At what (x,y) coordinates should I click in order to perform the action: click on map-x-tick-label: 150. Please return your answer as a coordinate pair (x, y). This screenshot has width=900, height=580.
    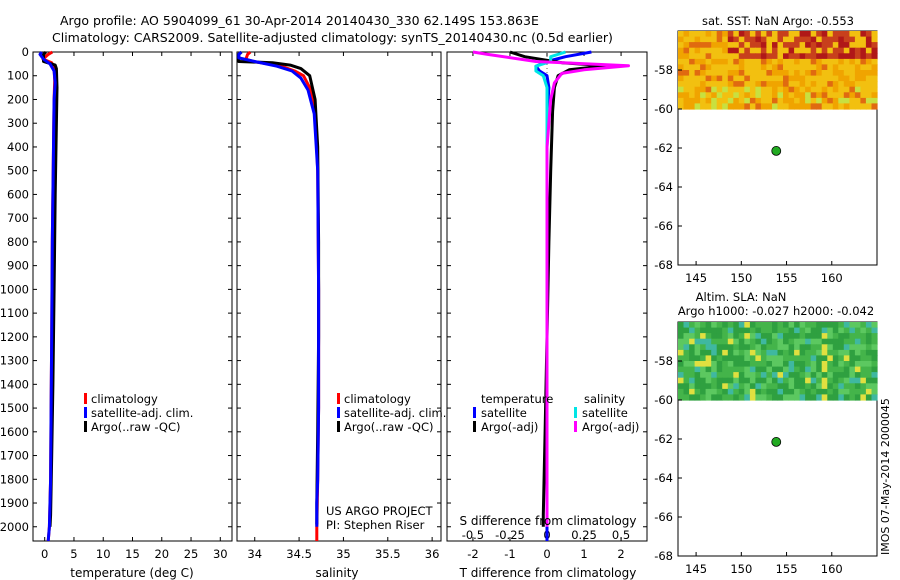
    Looking at the image, I should click on (741, 278).